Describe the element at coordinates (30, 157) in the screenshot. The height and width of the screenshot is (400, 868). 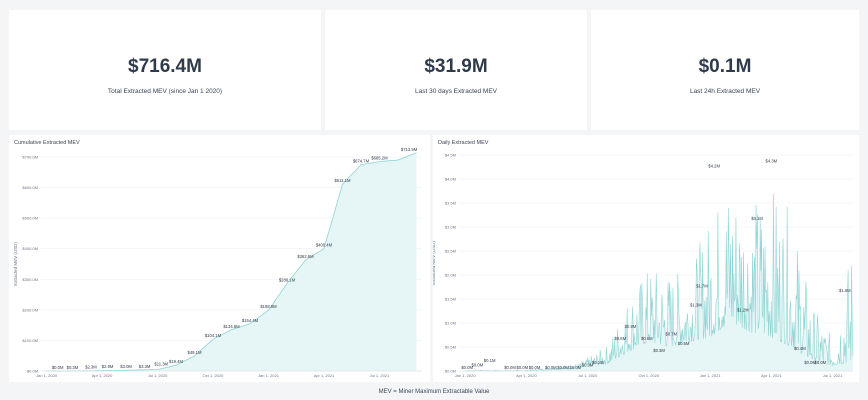
I see `y-tick-label: $700.0M` at that location.